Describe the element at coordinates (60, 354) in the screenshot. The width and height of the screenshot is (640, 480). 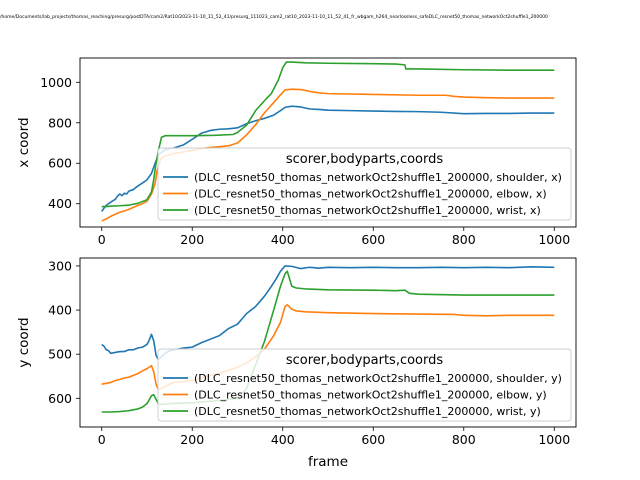
I see `y-tick-label: 500` at that location.